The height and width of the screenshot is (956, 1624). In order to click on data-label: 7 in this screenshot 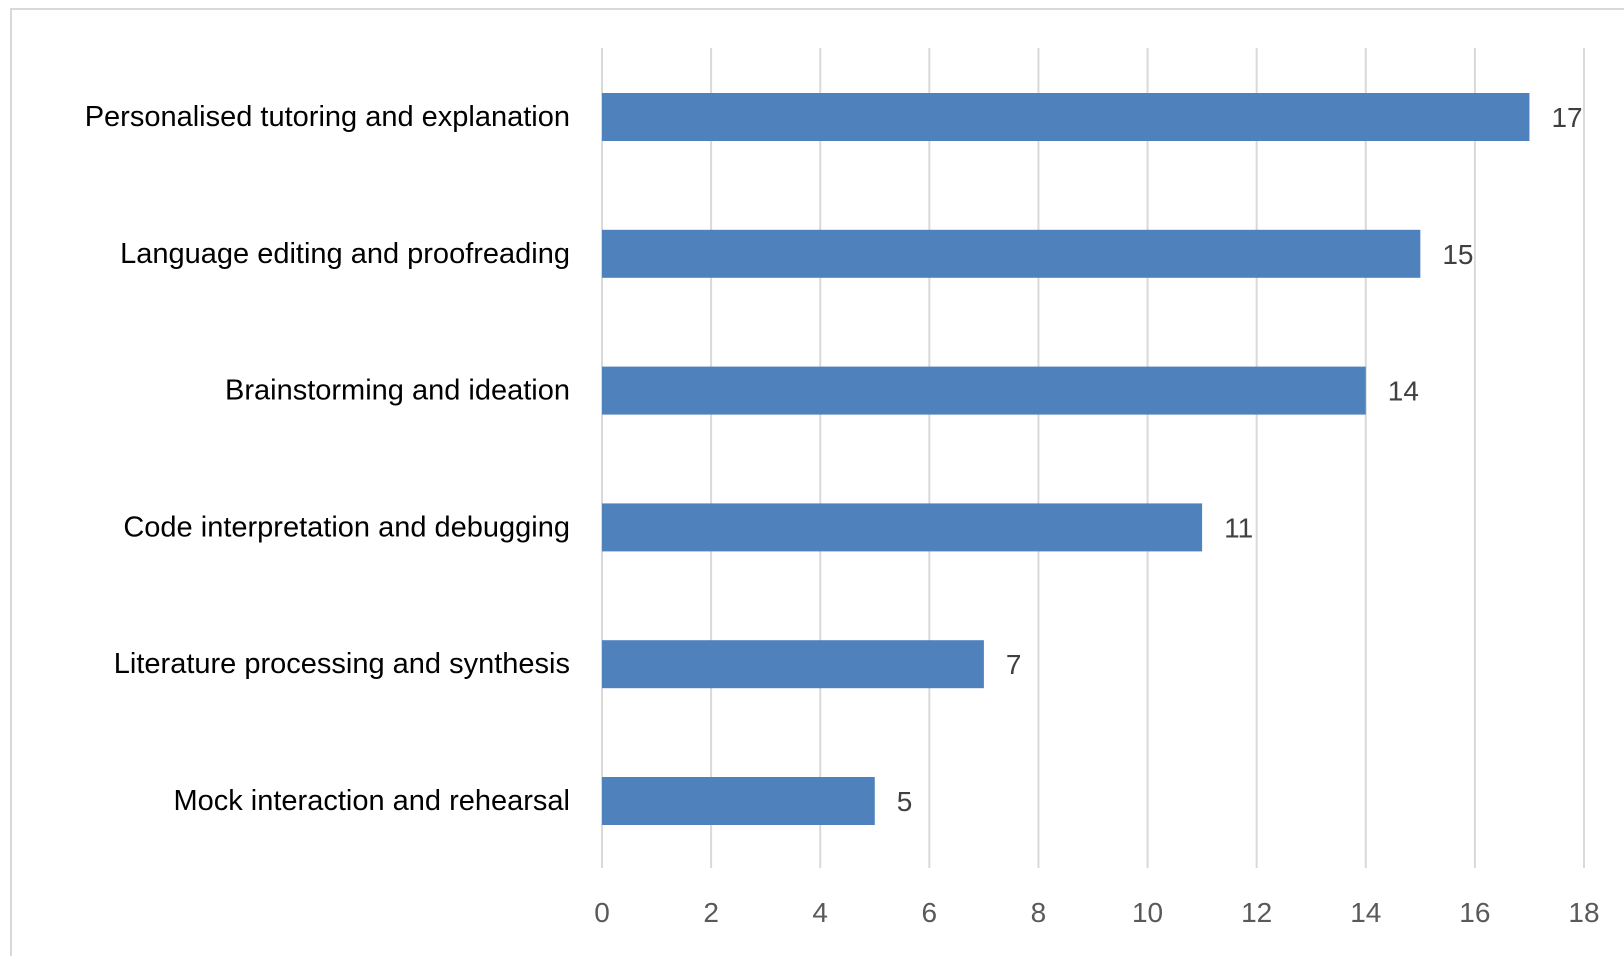, I will do `click(1014, 664)`.